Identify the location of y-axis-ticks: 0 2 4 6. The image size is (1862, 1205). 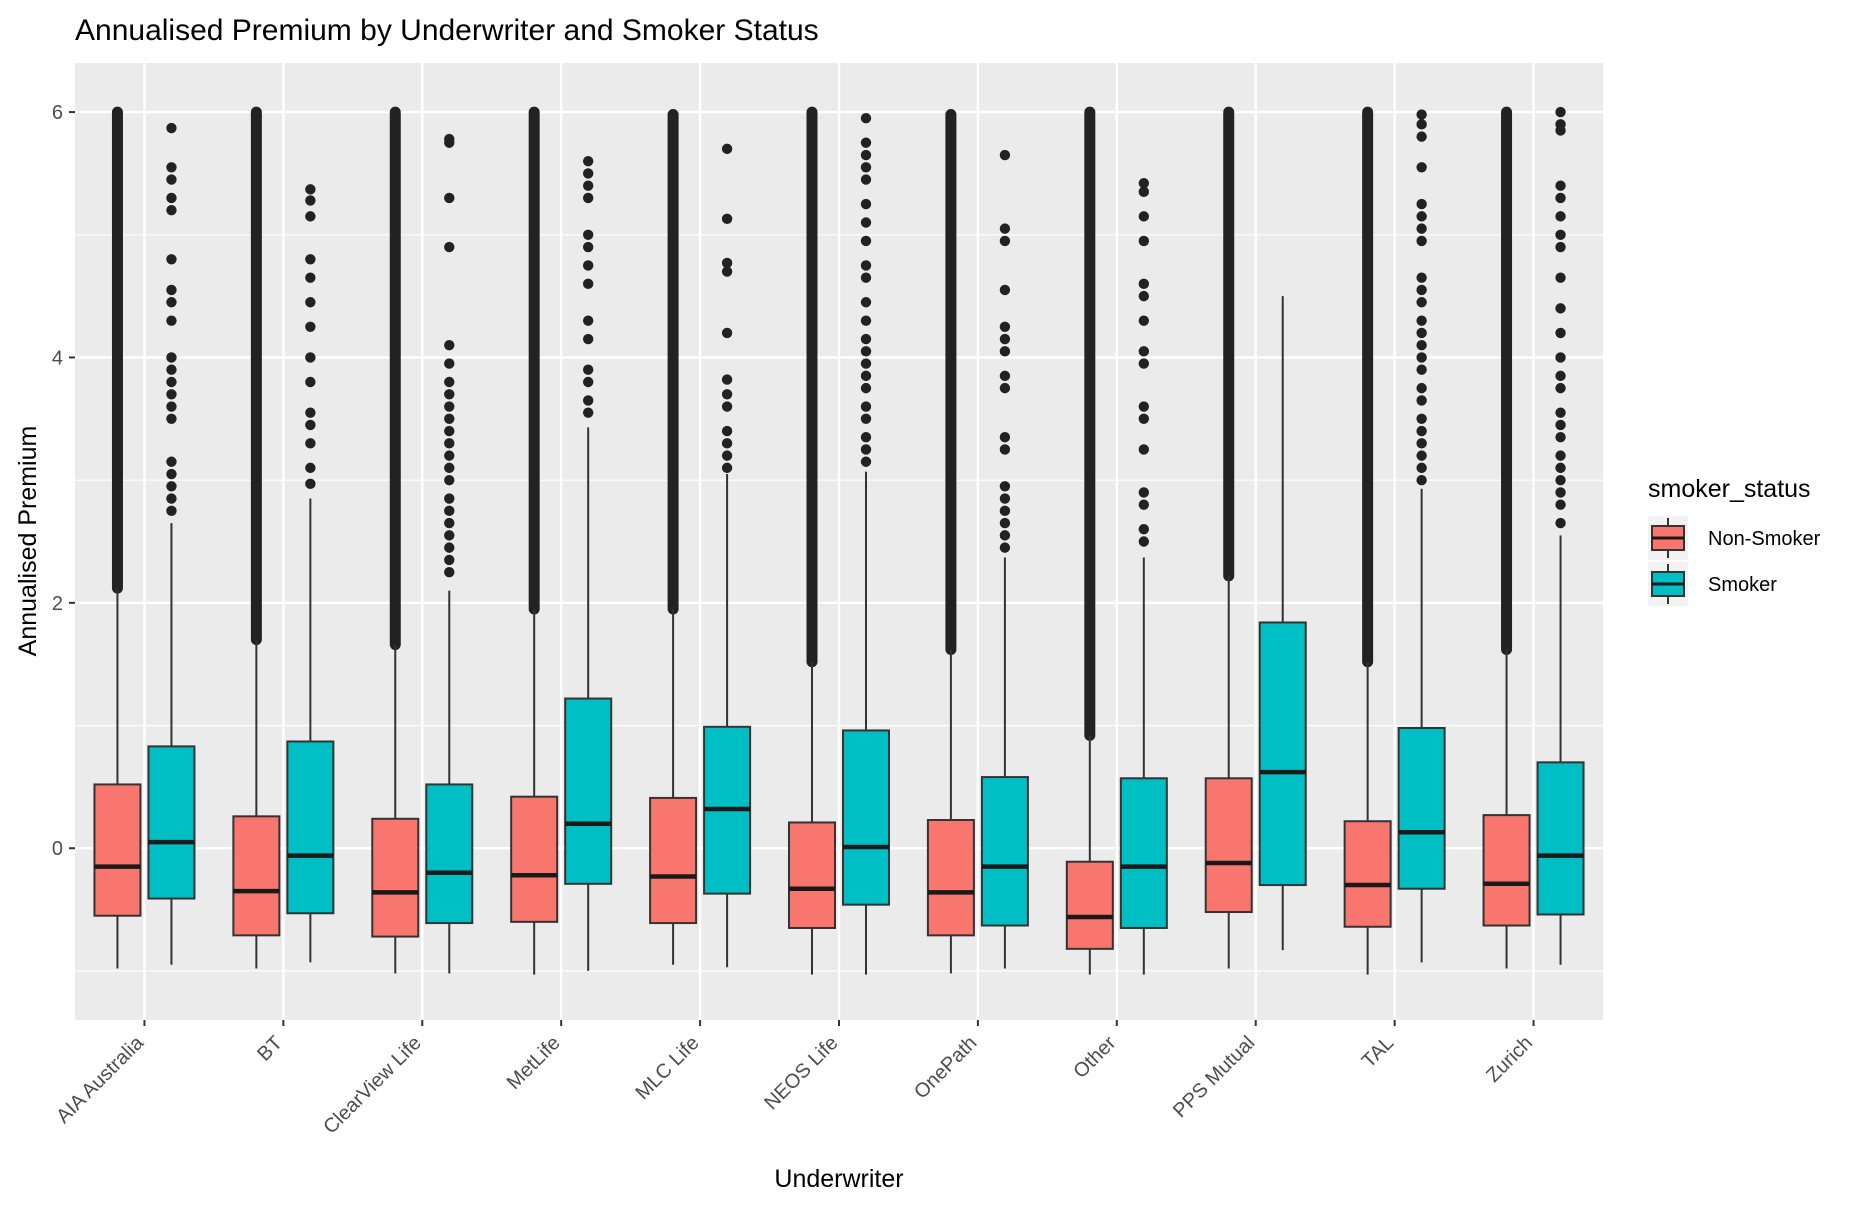
(63, 481).